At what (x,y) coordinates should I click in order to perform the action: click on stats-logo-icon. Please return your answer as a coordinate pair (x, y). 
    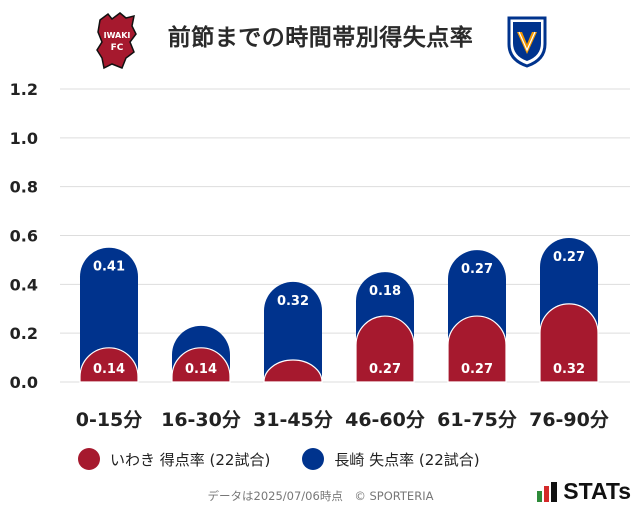
    Looking at the image, I should click on (547, 491).